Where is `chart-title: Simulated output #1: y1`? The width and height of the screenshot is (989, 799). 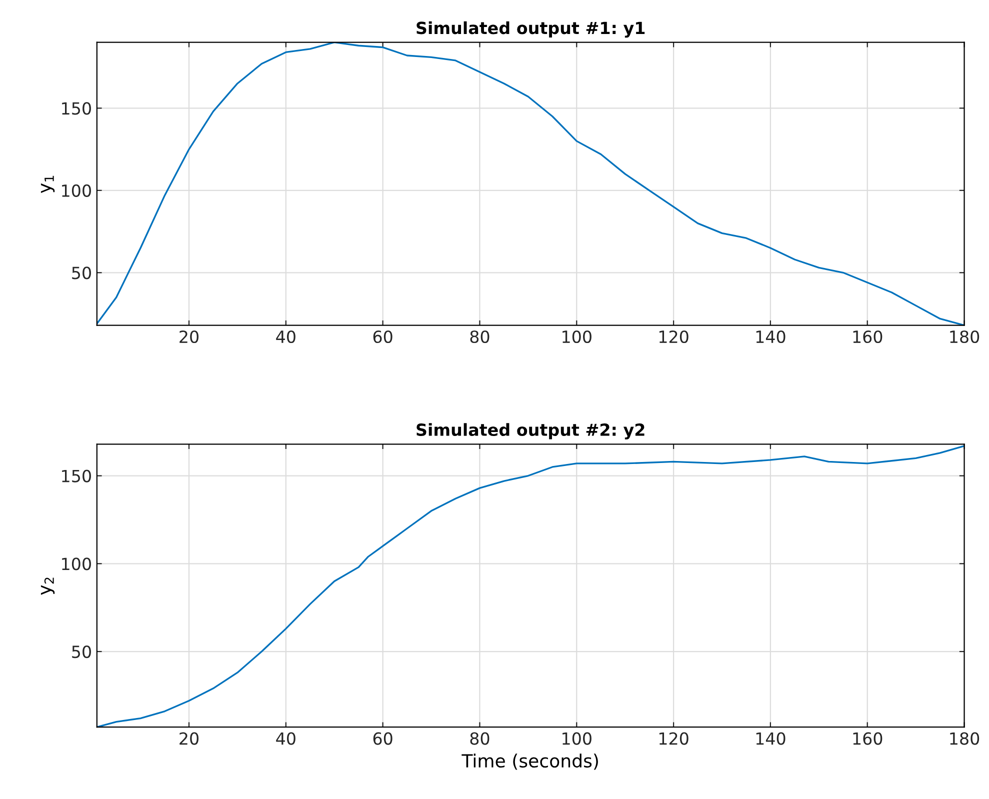 chart-title: Simulated output #1: y1 is located at coordinates (530, 29).